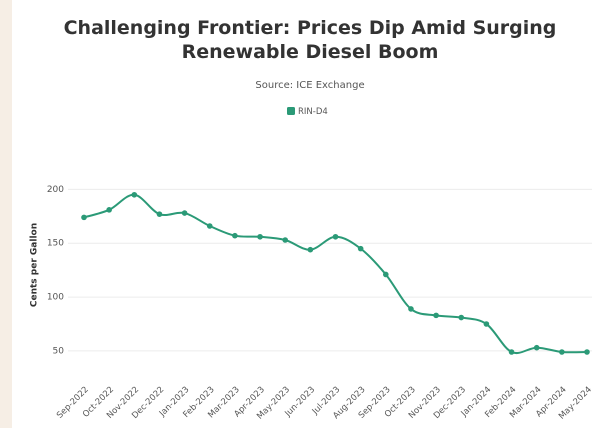 This screenshot has height=428, width=600. What do you see at coordinates (291, 111) in the screenshot?
I see `legend-swatch` at bounding box center [291, 111].